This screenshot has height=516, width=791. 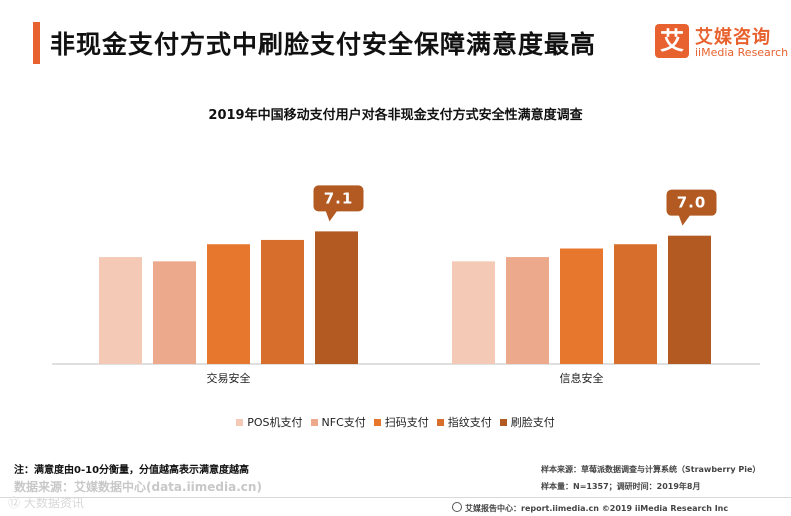 I want to click on callout-value: 7.1, so click(x=339, y=198).